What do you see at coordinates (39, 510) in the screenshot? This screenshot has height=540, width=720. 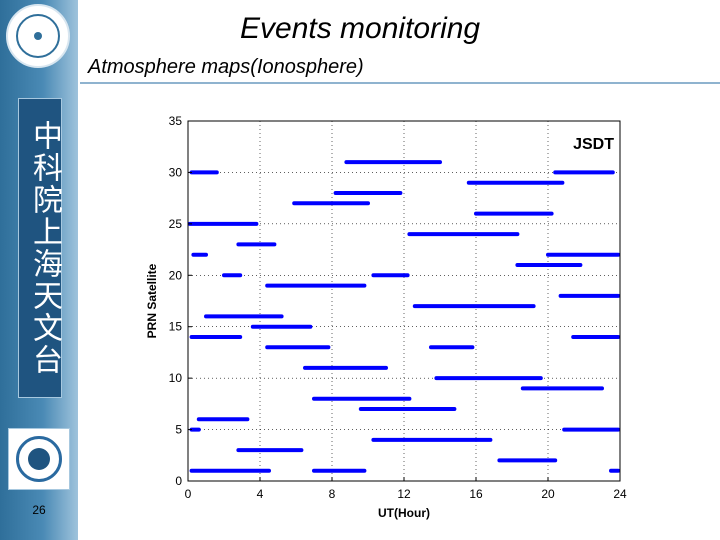 I see `page-number: 26` at bounding box center [39, 510].